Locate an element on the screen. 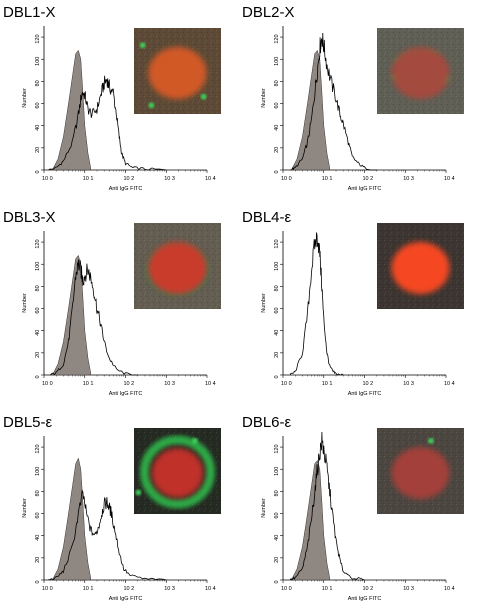 This screenshot has height=608, width=478. panel-title: DBL3-X is located at coordinates (29, 217).